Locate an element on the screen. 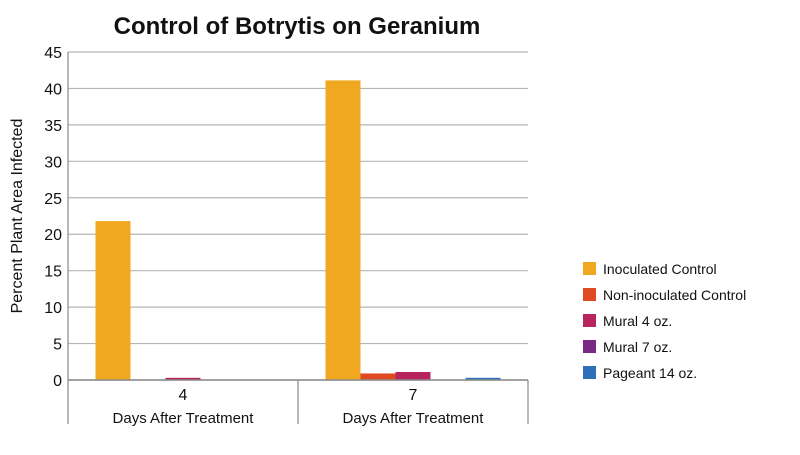 This screenshot has height=455, width=800. y-tick-label: 0 is located at coordinates (57, 381).